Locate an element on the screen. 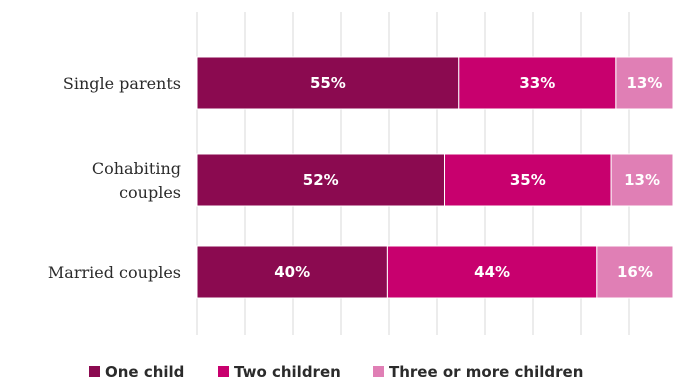  category-label: Married couples is located at coordinates (114, 272).